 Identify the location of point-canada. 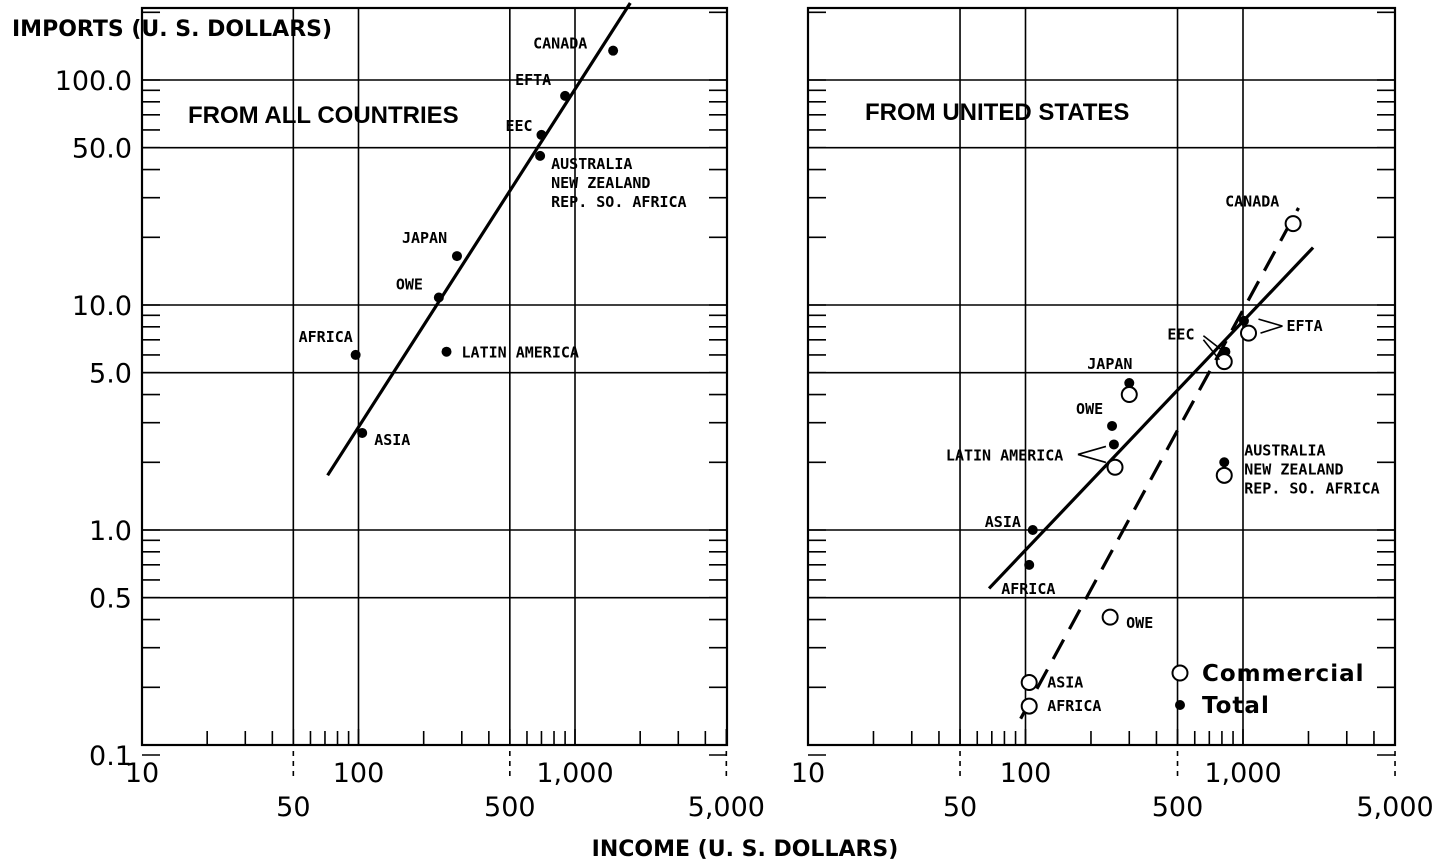
(613, 50).